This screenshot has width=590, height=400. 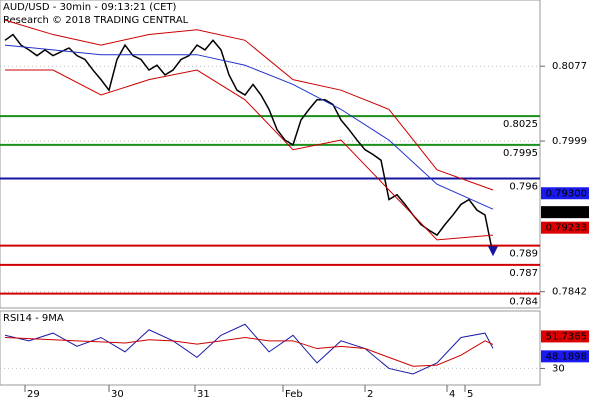 I want to click on price-box-label: 0.79300, so click(x=566, y=193).